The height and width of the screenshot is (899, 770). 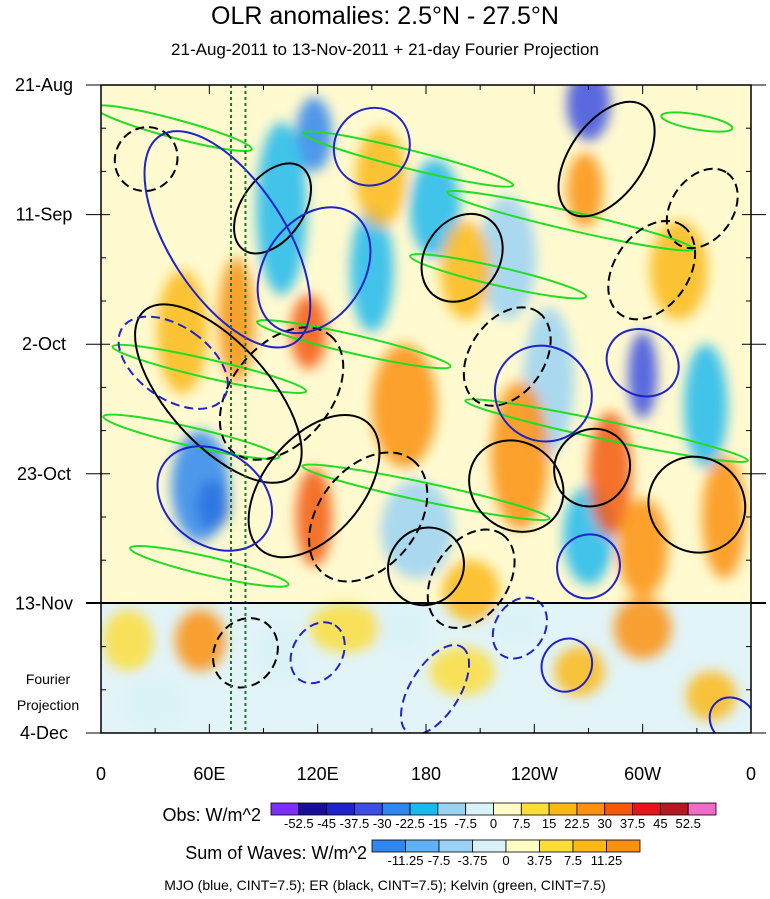 What do you see at coordinates (549, 823) in the screenshot?
I see `obs-colorbar-level-9: 15` at bounding box center [549, 823].